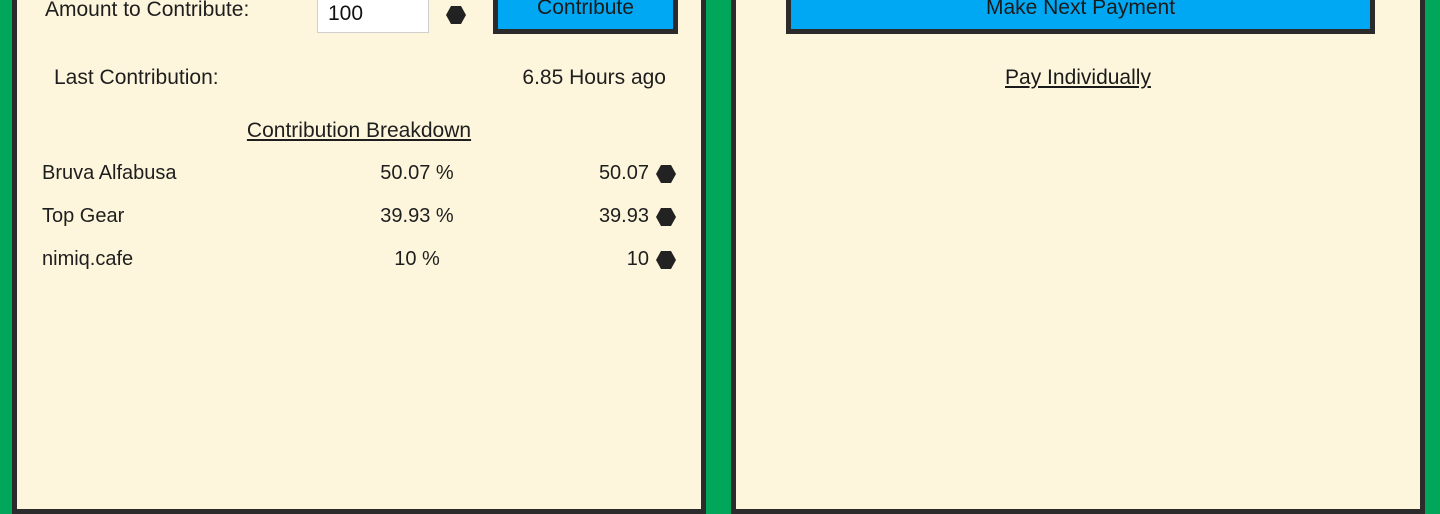 The height and width of the screenshot is (514, 1440). Describe the element at coordinates (1080, 17) in the screenshot. I see `make-next-payment-button: Make Next Payment` at that location.